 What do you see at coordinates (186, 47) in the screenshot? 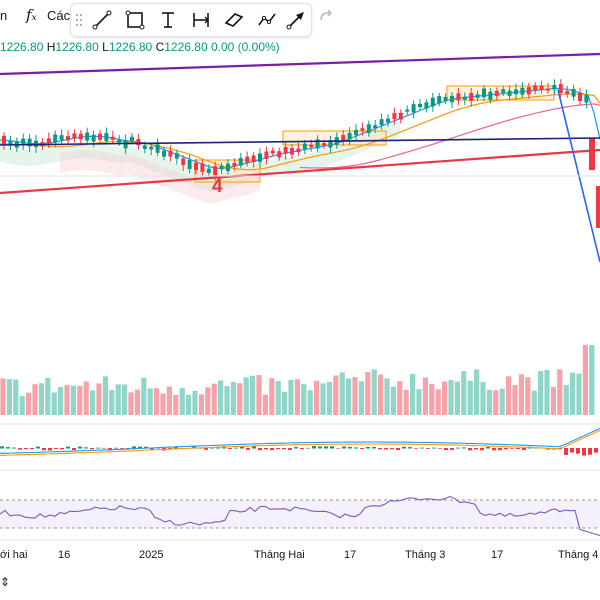
I see `close-value: 1226.80` at bounding box center [186, 47].